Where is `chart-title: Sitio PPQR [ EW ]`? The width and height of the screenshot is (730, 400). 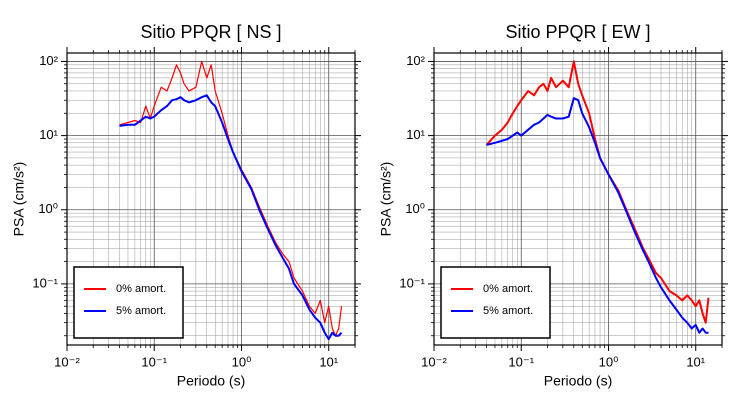 chart-title: Sitio PPQR [ EW ] is located at coordinates (577, 32).